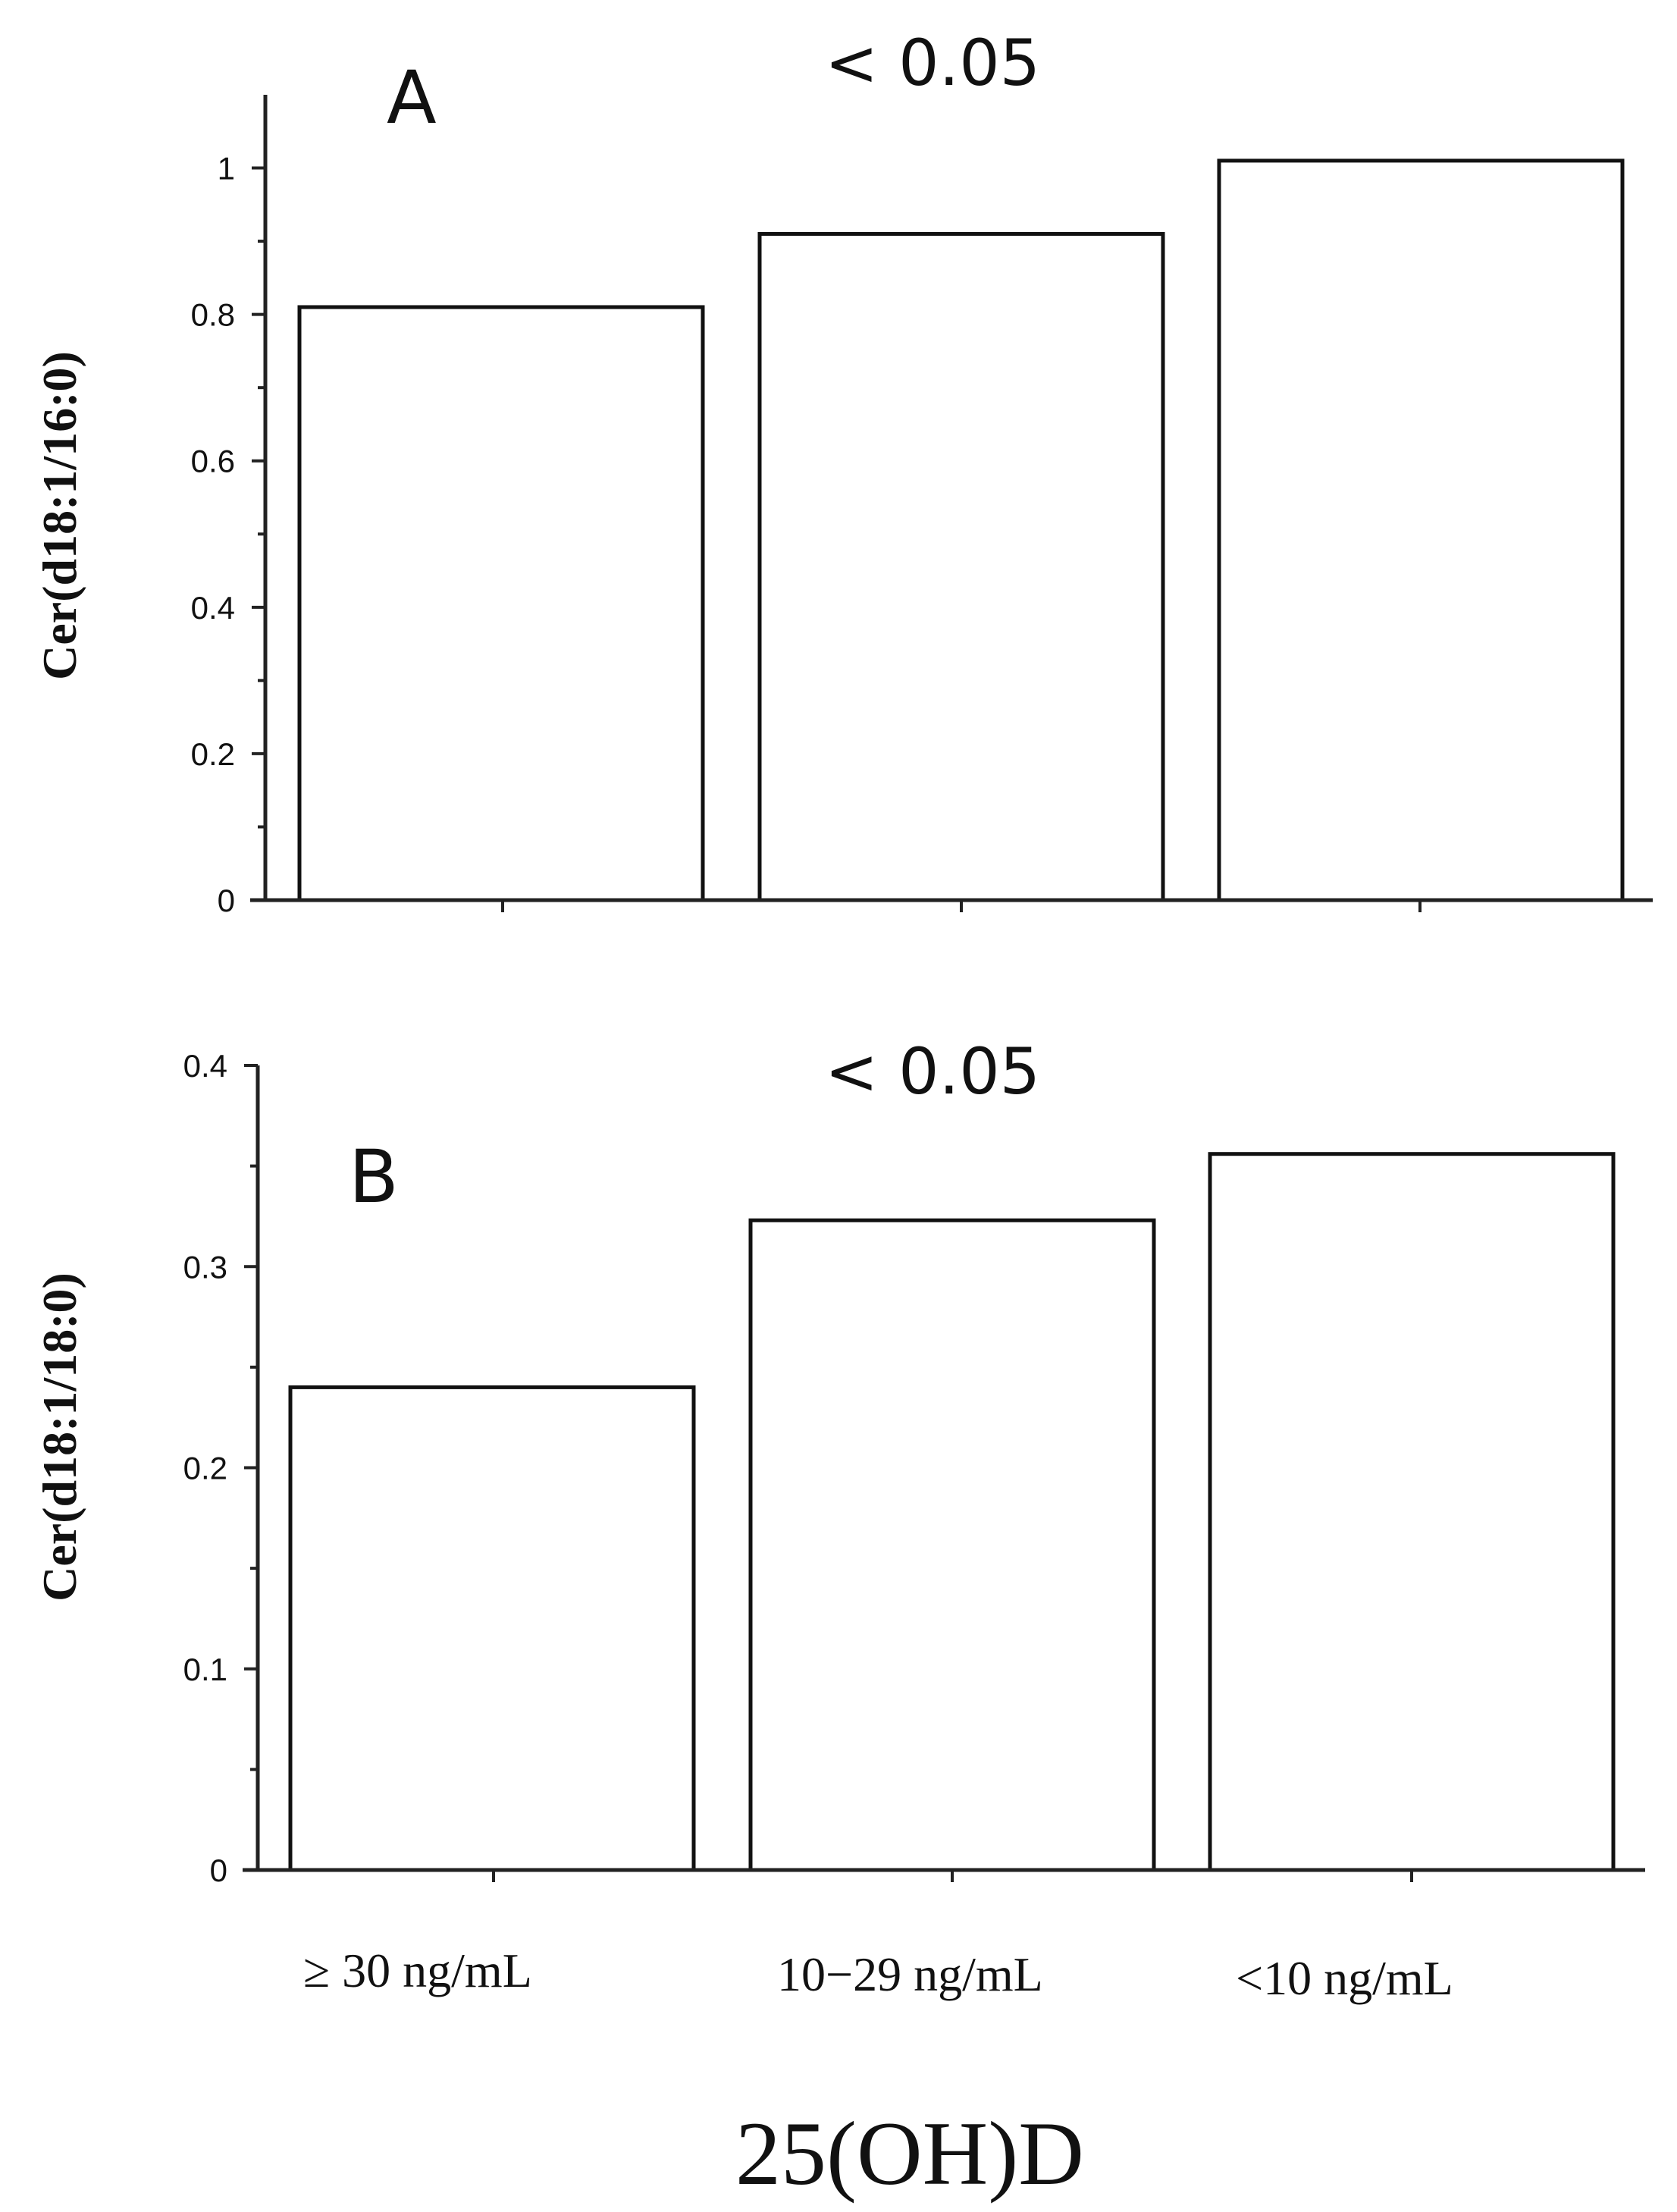 The width and height of the screenshot is (1677, 2212). I want to click on category-label-10-29: 10−29 ng/mL, so click(910, 1974).